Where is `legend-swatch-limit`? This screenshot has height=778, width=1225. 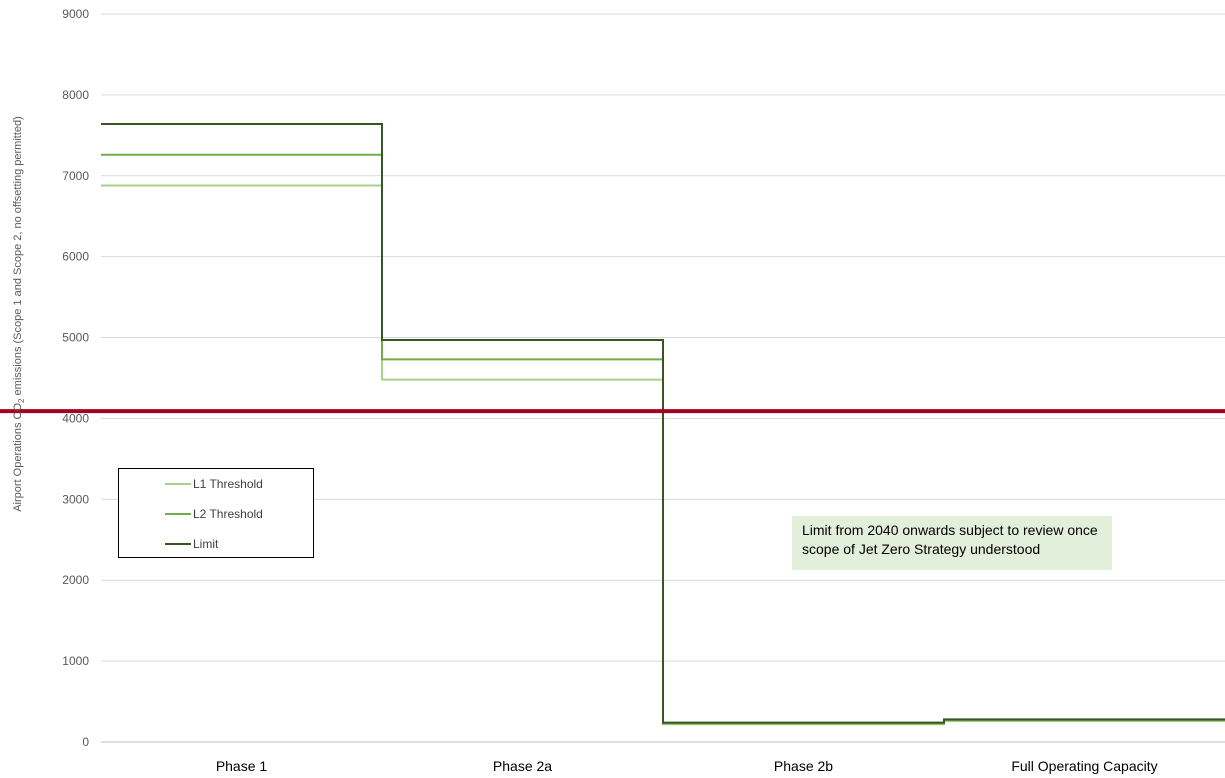
legend-swatch-limit is located at coordinates (178, 544).